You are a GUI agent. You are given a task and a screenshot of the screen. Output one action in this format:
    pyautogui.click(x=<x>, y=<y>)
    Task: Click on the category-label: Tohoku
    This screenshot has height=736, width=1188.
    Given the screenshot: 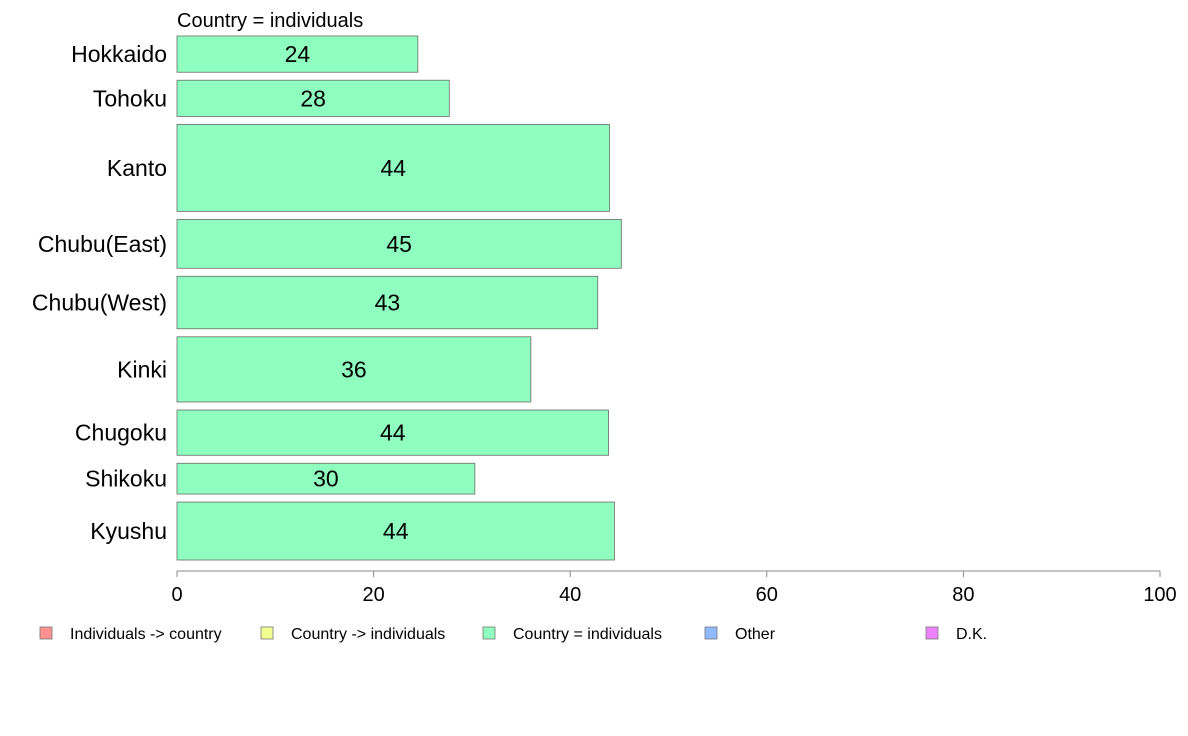 What is the action you would take?
    pyautogui.click(x=130, y=98)
    